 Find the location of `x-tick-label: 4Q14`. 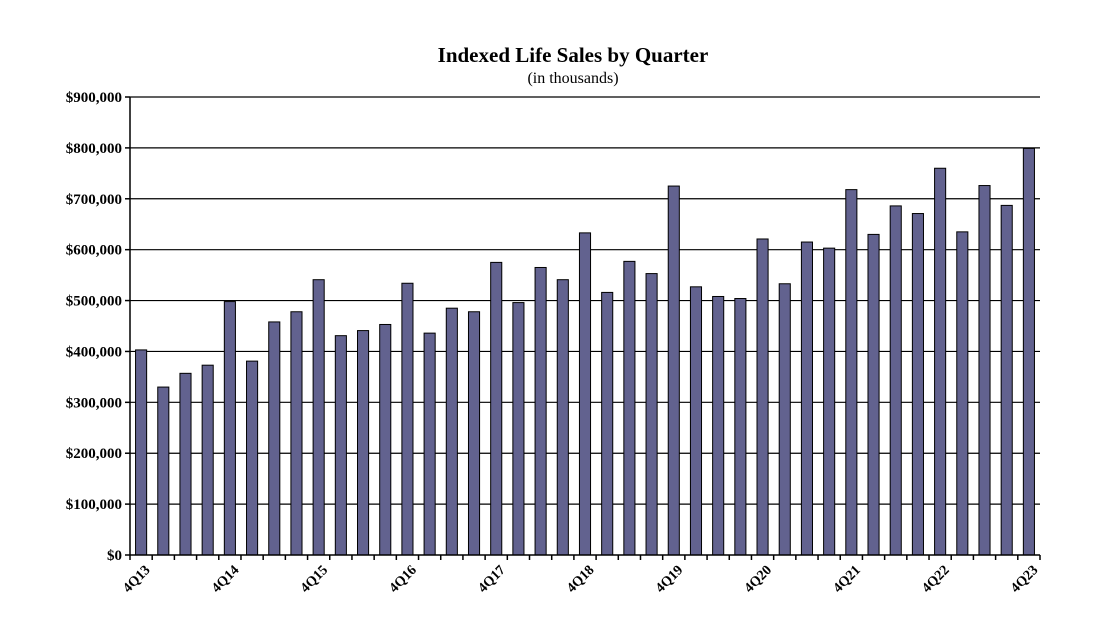

x-tick-label: 4Q14 is located at coordinates (225, 579).